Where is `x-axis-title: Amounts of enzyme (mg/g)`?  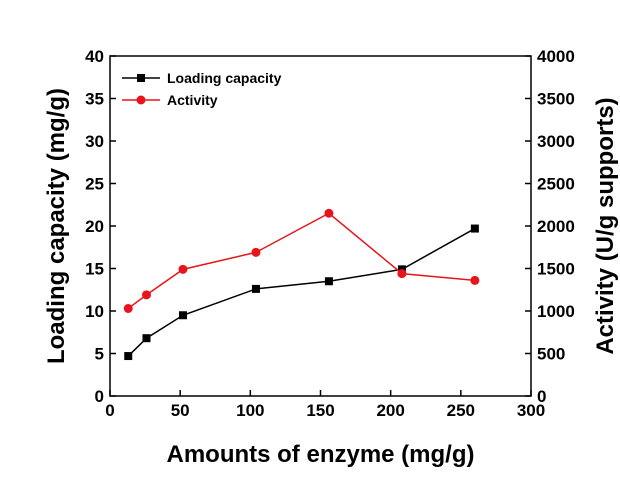 x-axis-title: Amounts of enzyme (mg/g) is located at coordinates (320, 454).